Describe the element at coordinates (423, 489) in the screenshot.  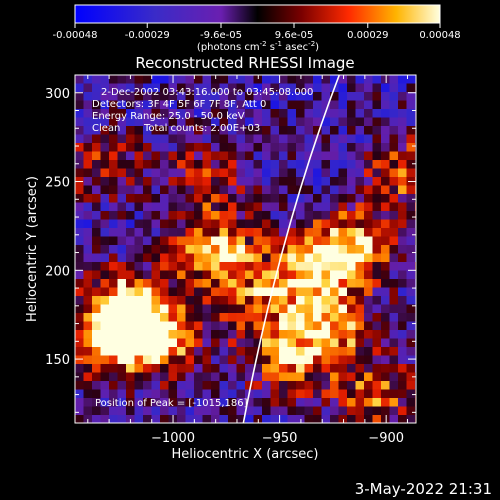
I see `footer-date: 3-May-2022 21:31` at that location.